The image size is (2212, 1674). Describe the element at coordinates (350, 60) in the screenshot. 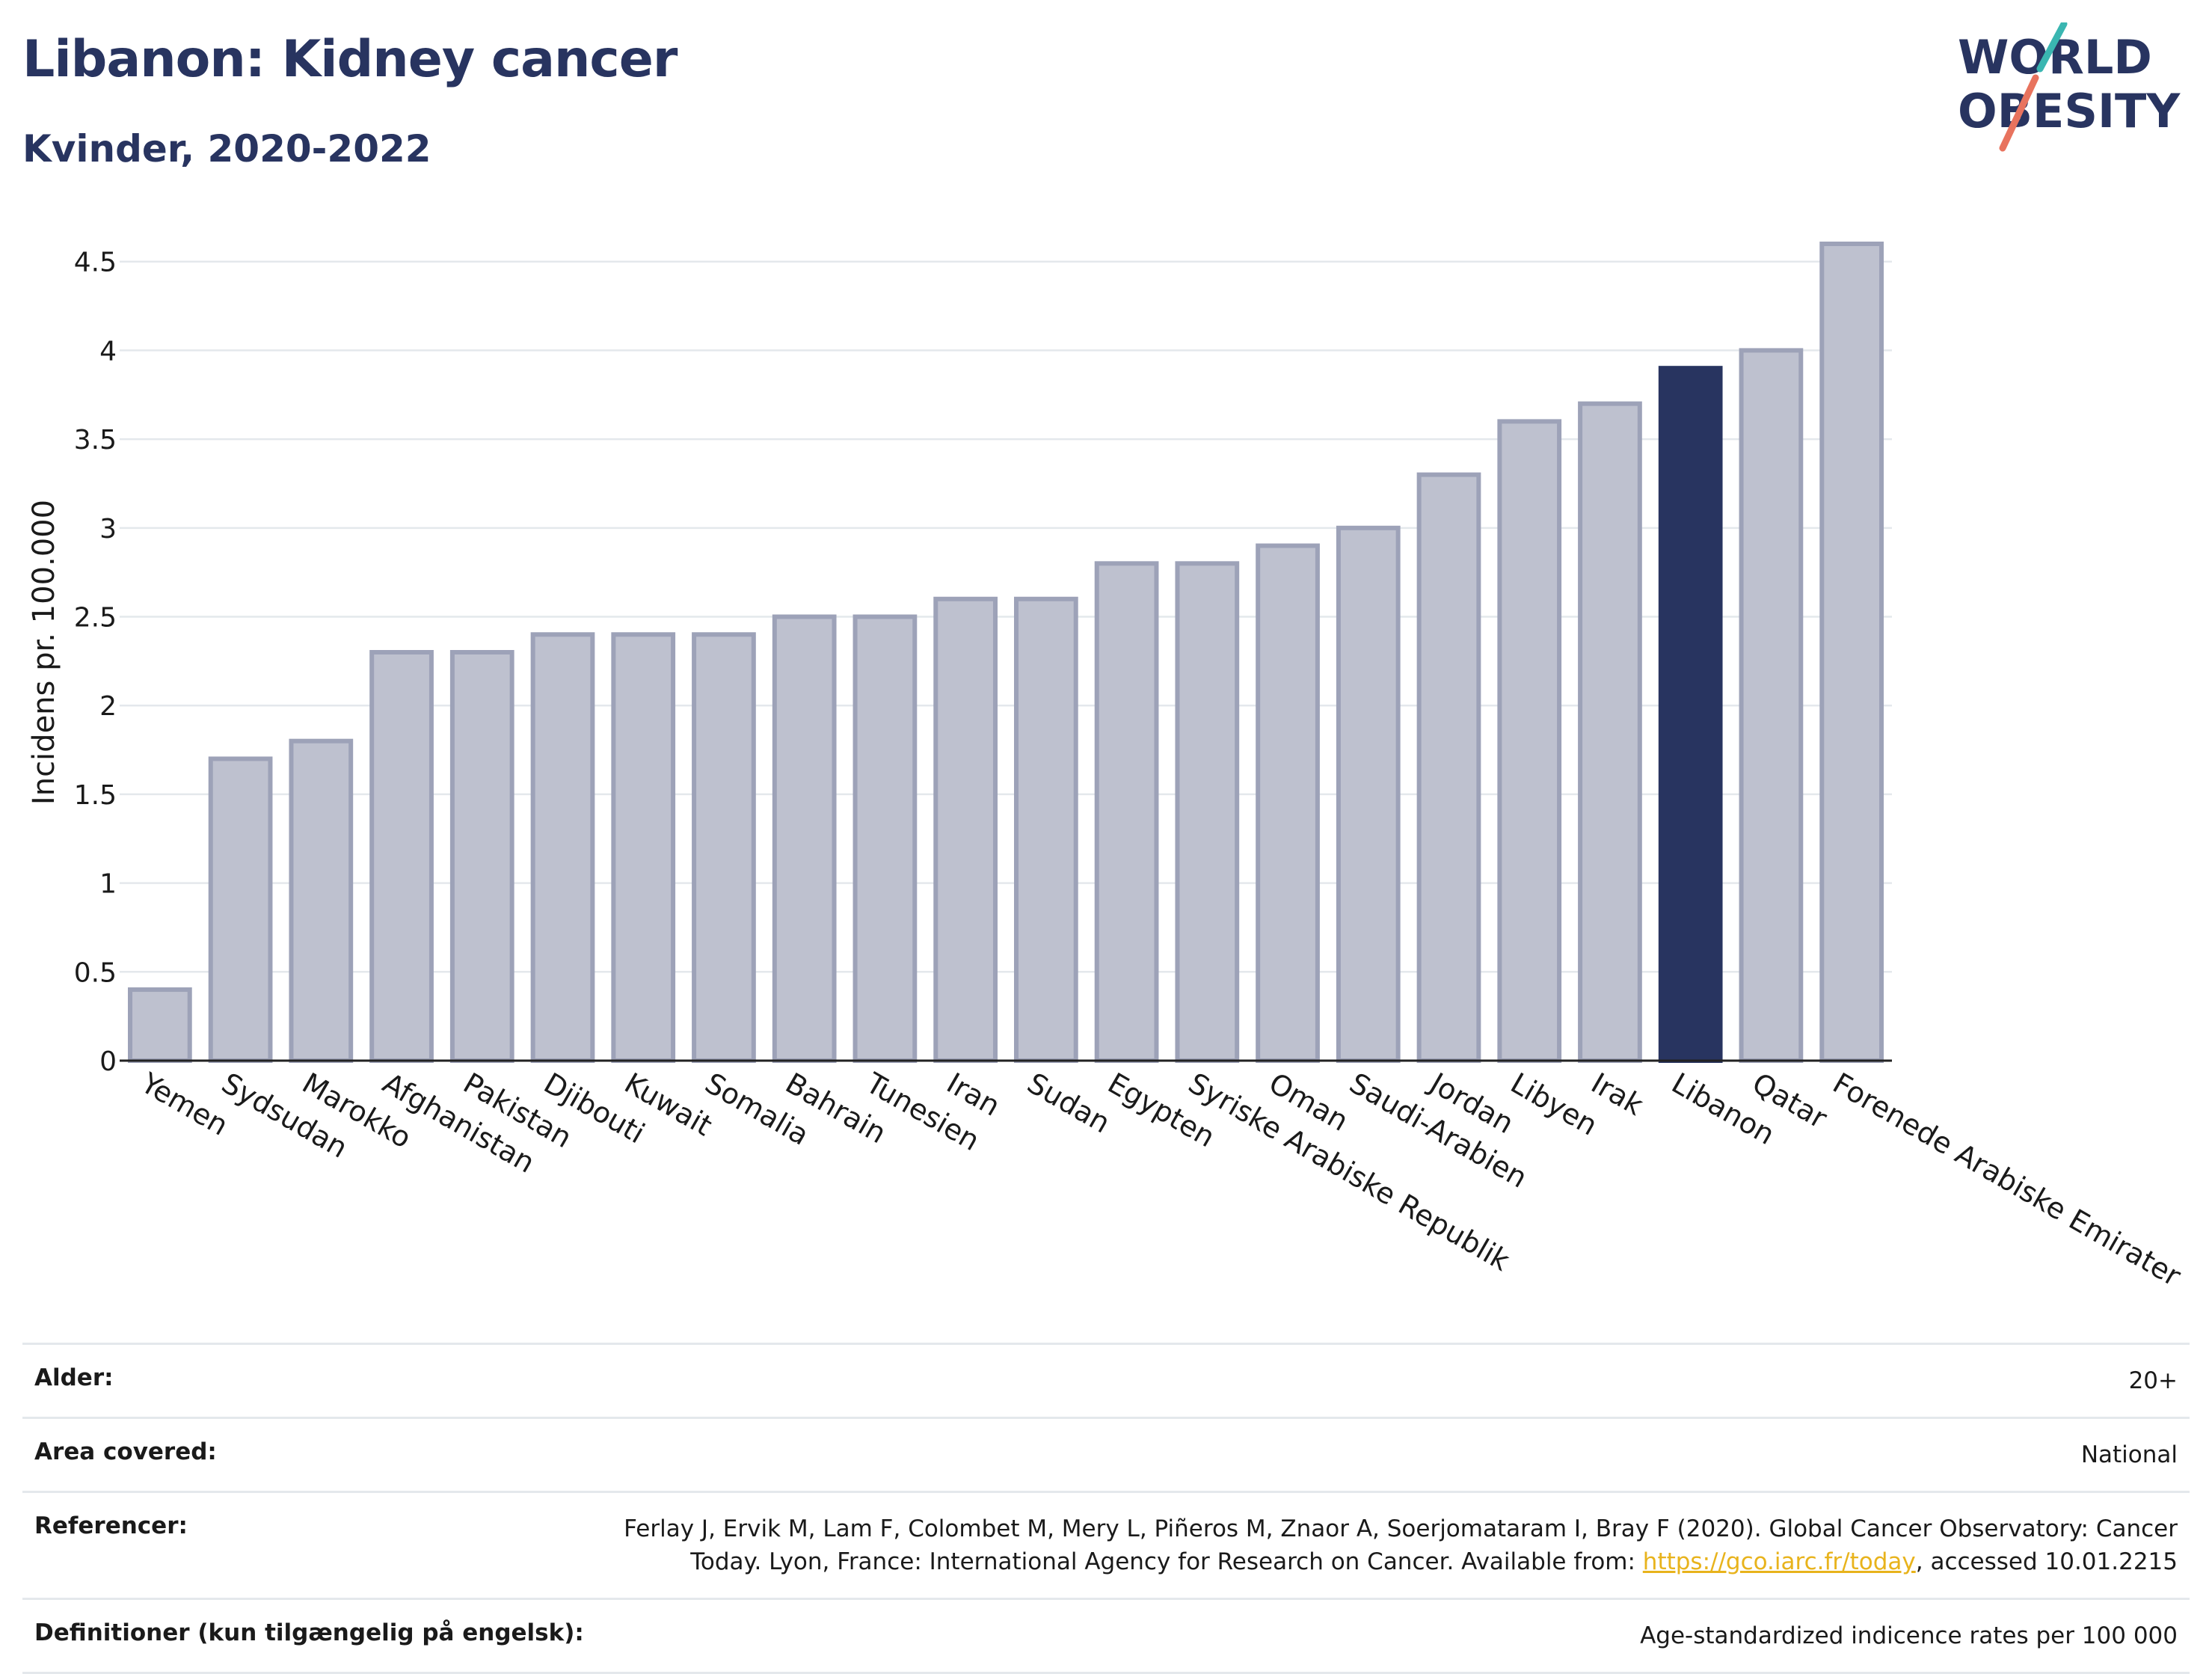

I see `chart-title: Libanon: Kidney cancer` at that location.